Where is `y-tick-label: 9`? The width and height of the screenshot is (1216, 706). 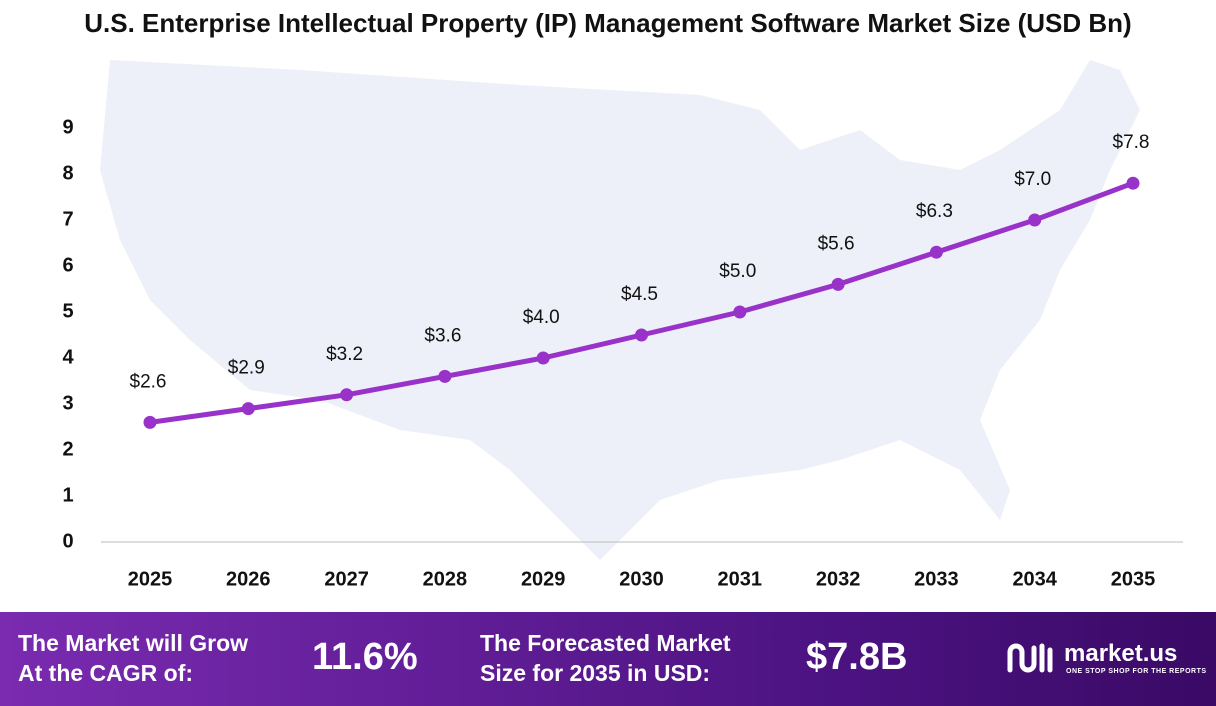
y-tick-label: 9 is located at coordinates (67, 127).